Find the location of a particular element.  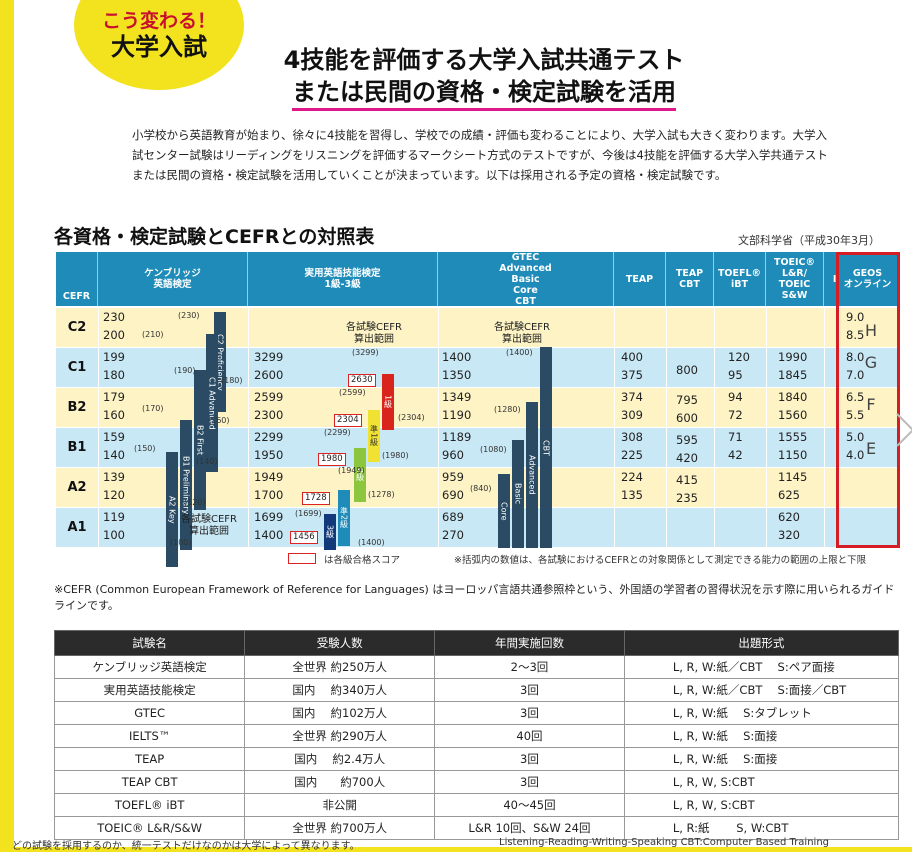

cambridge-value-lower: 100 is located at coordinates (114, 535).